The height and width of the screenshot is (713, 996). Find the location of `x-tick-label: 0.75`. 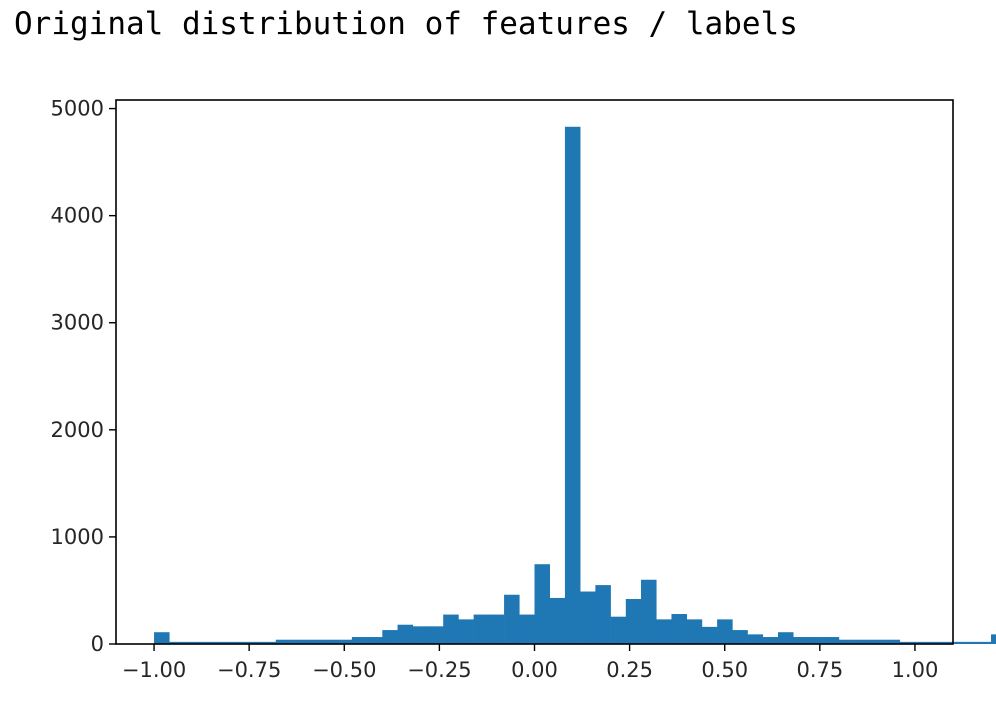

x-tick-label: 0.75 is located at coordinates (819, 670).